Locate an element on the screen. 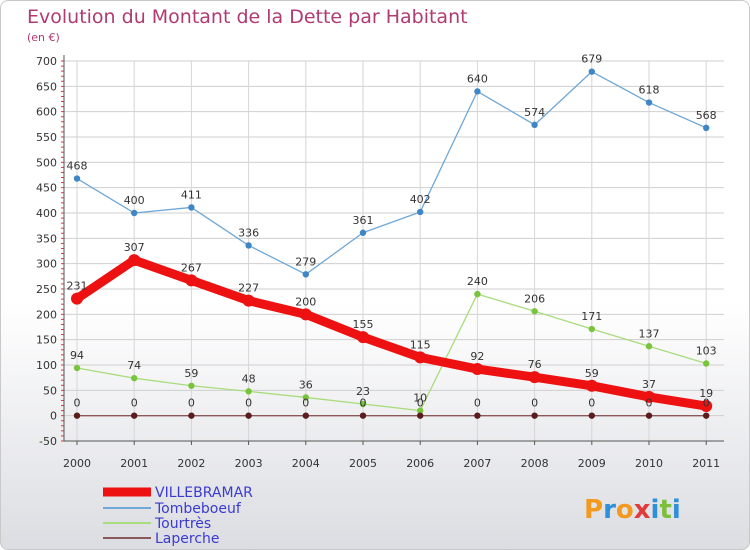  x-tick-label: 2003 is located at coordinates (249, 463).